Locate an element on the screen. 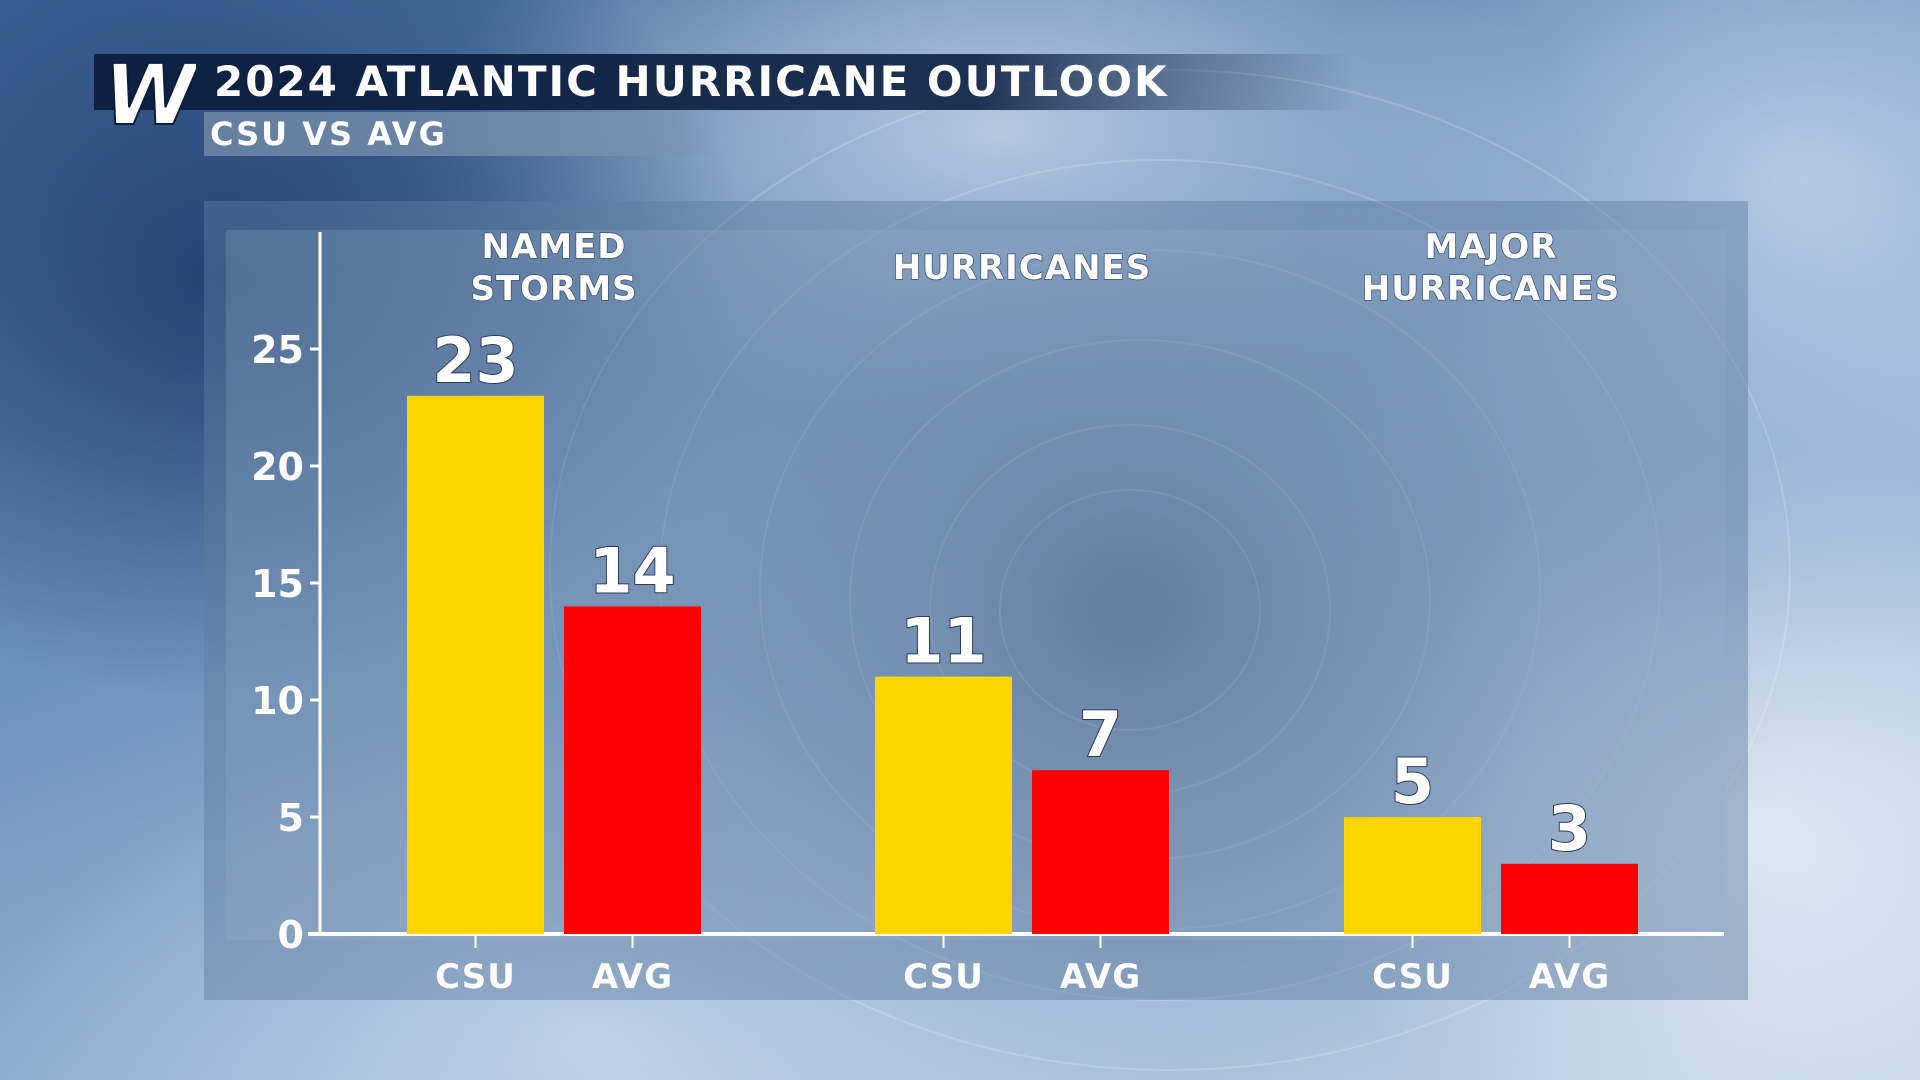  y-tick-label: 0 is located at coordinates (291, 935).